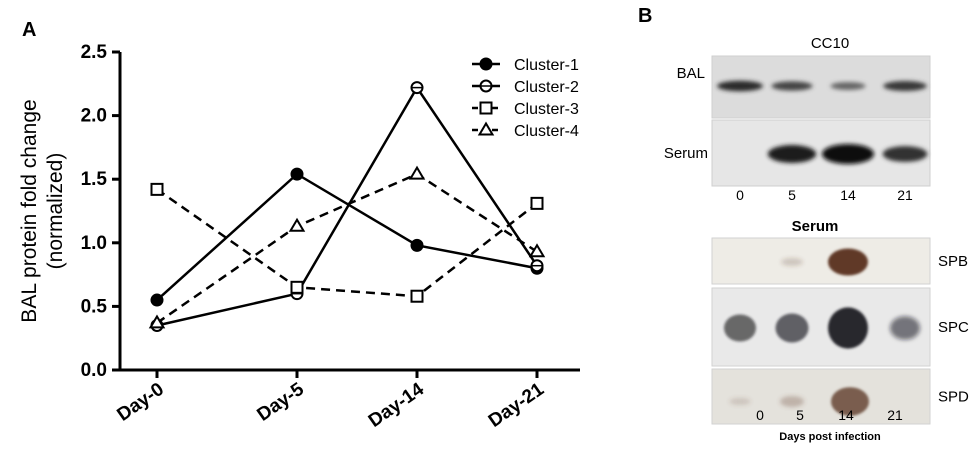 This screenshot has width=971, height=449. I want to click on blot-row-spc: SPC, so click(840, 327).